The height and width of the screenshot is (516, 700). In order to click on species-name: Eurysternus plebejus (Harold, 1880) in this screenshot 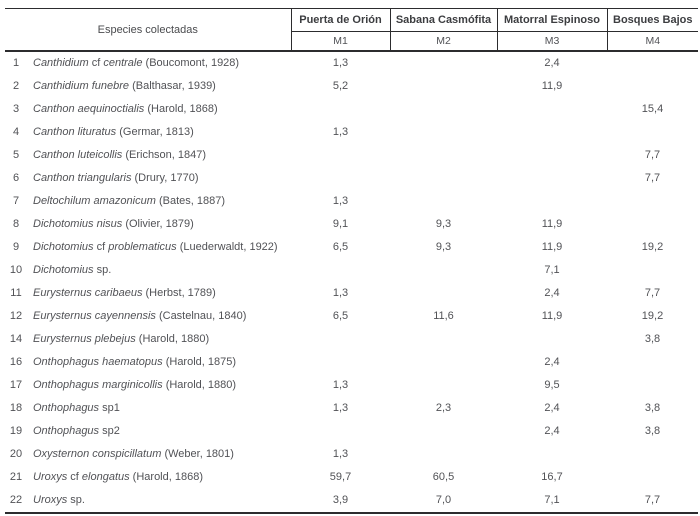, I will do `click(159, 339)`.